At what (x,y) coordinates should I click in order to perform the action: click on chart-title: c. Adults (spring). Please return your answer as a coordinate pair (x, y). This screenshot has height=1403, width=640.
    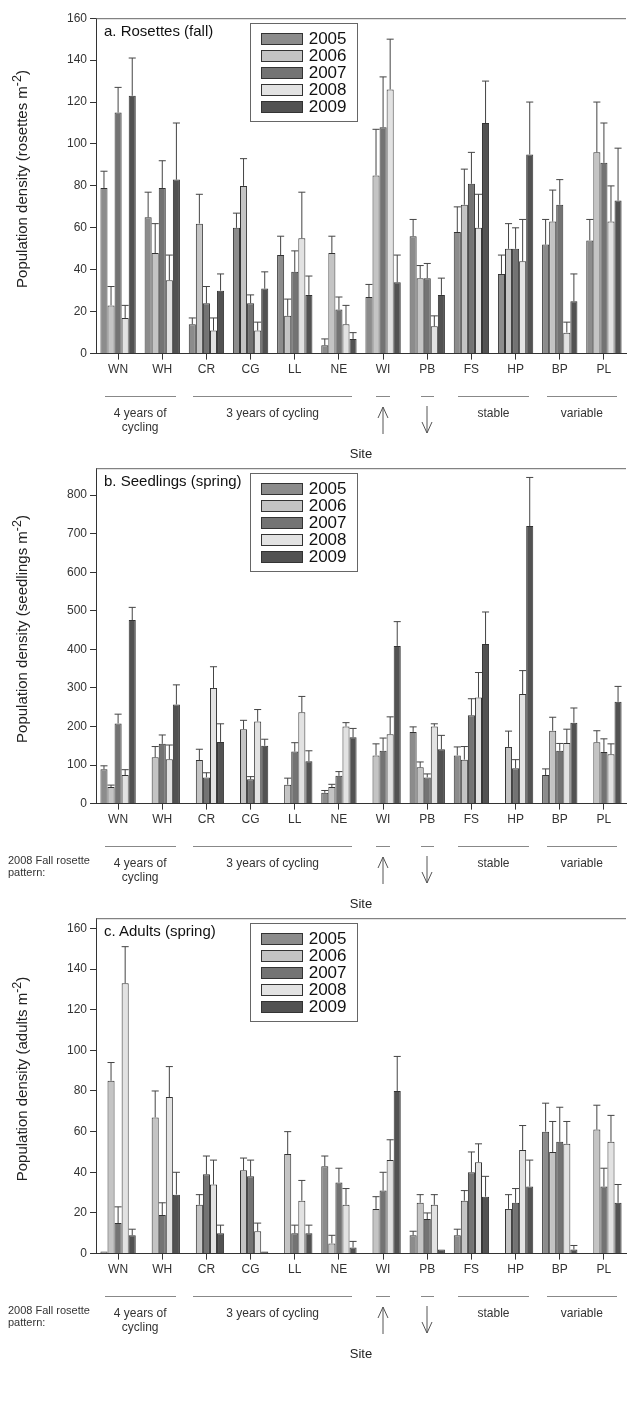
    Looking at the image, I should click on (160, 931).